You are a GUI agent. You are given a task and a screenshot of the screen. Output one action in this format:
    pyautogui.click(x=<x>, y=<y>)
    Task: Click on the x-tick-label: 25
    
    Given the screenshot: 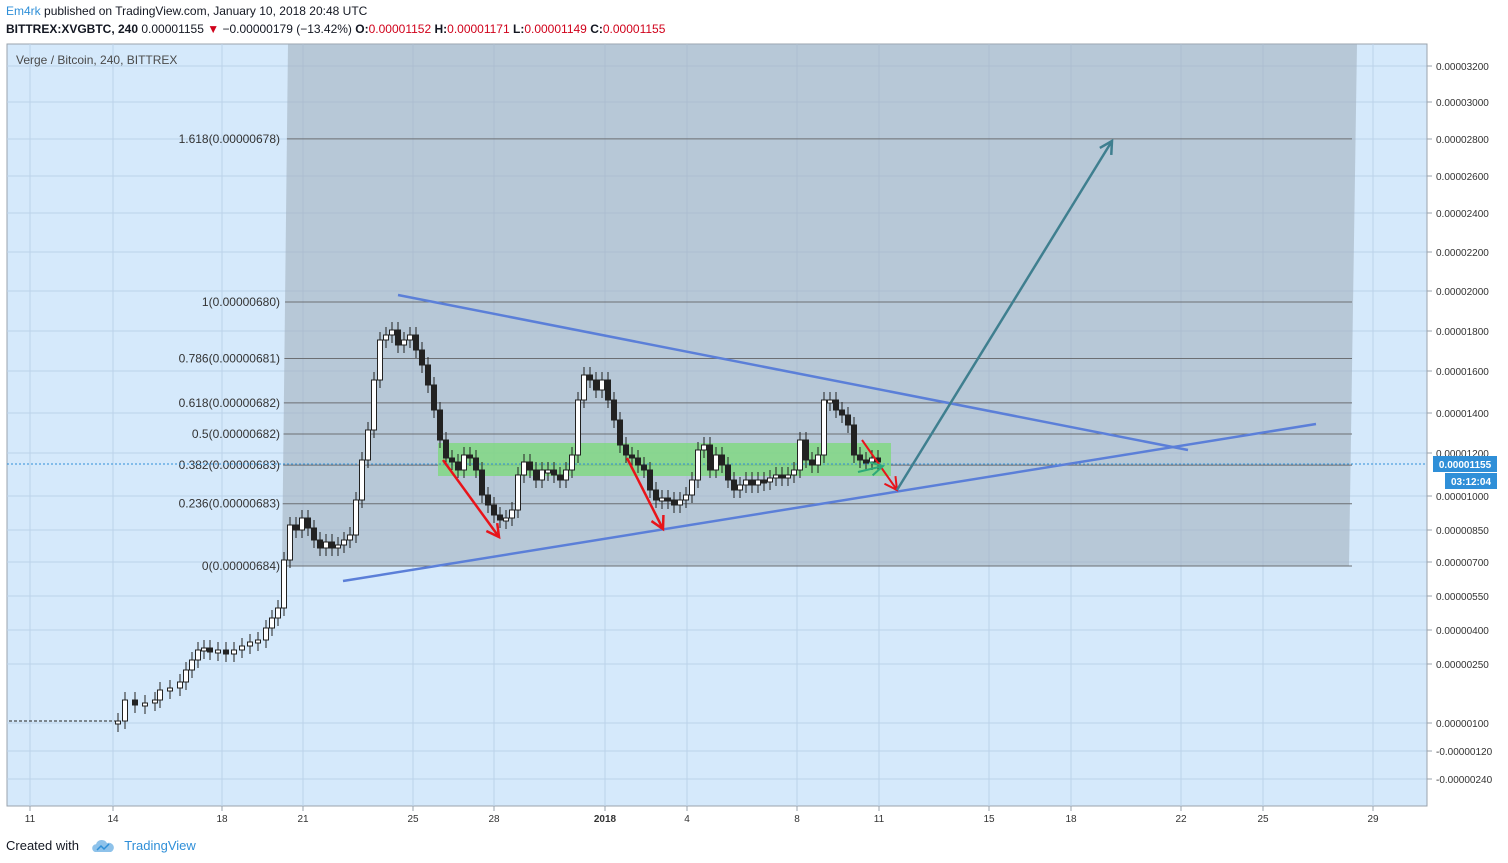 What is the action you would take?
    pyautogui.click(x=1263, y=819)
    